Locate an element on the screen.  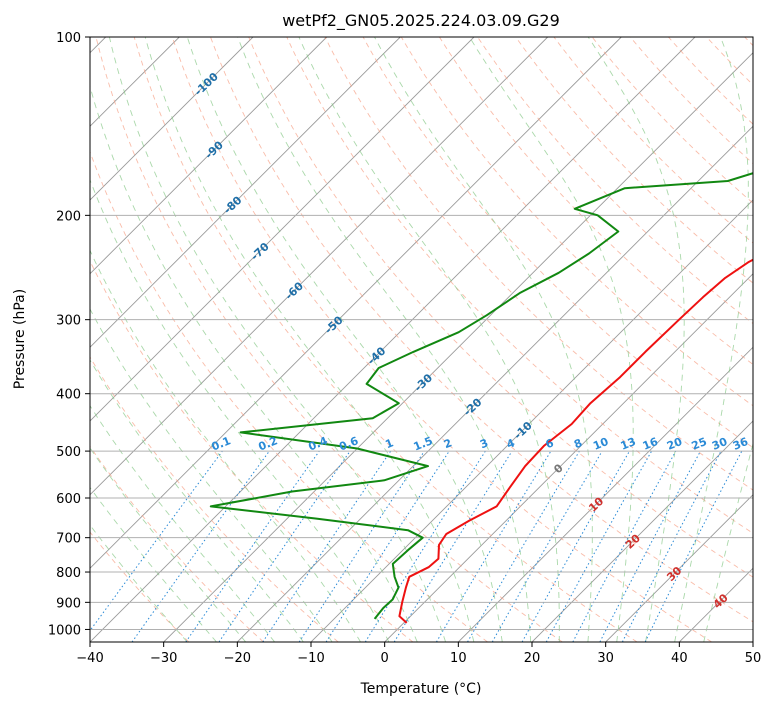
x-tick-label: 20 is located at coordinates (532, 658).